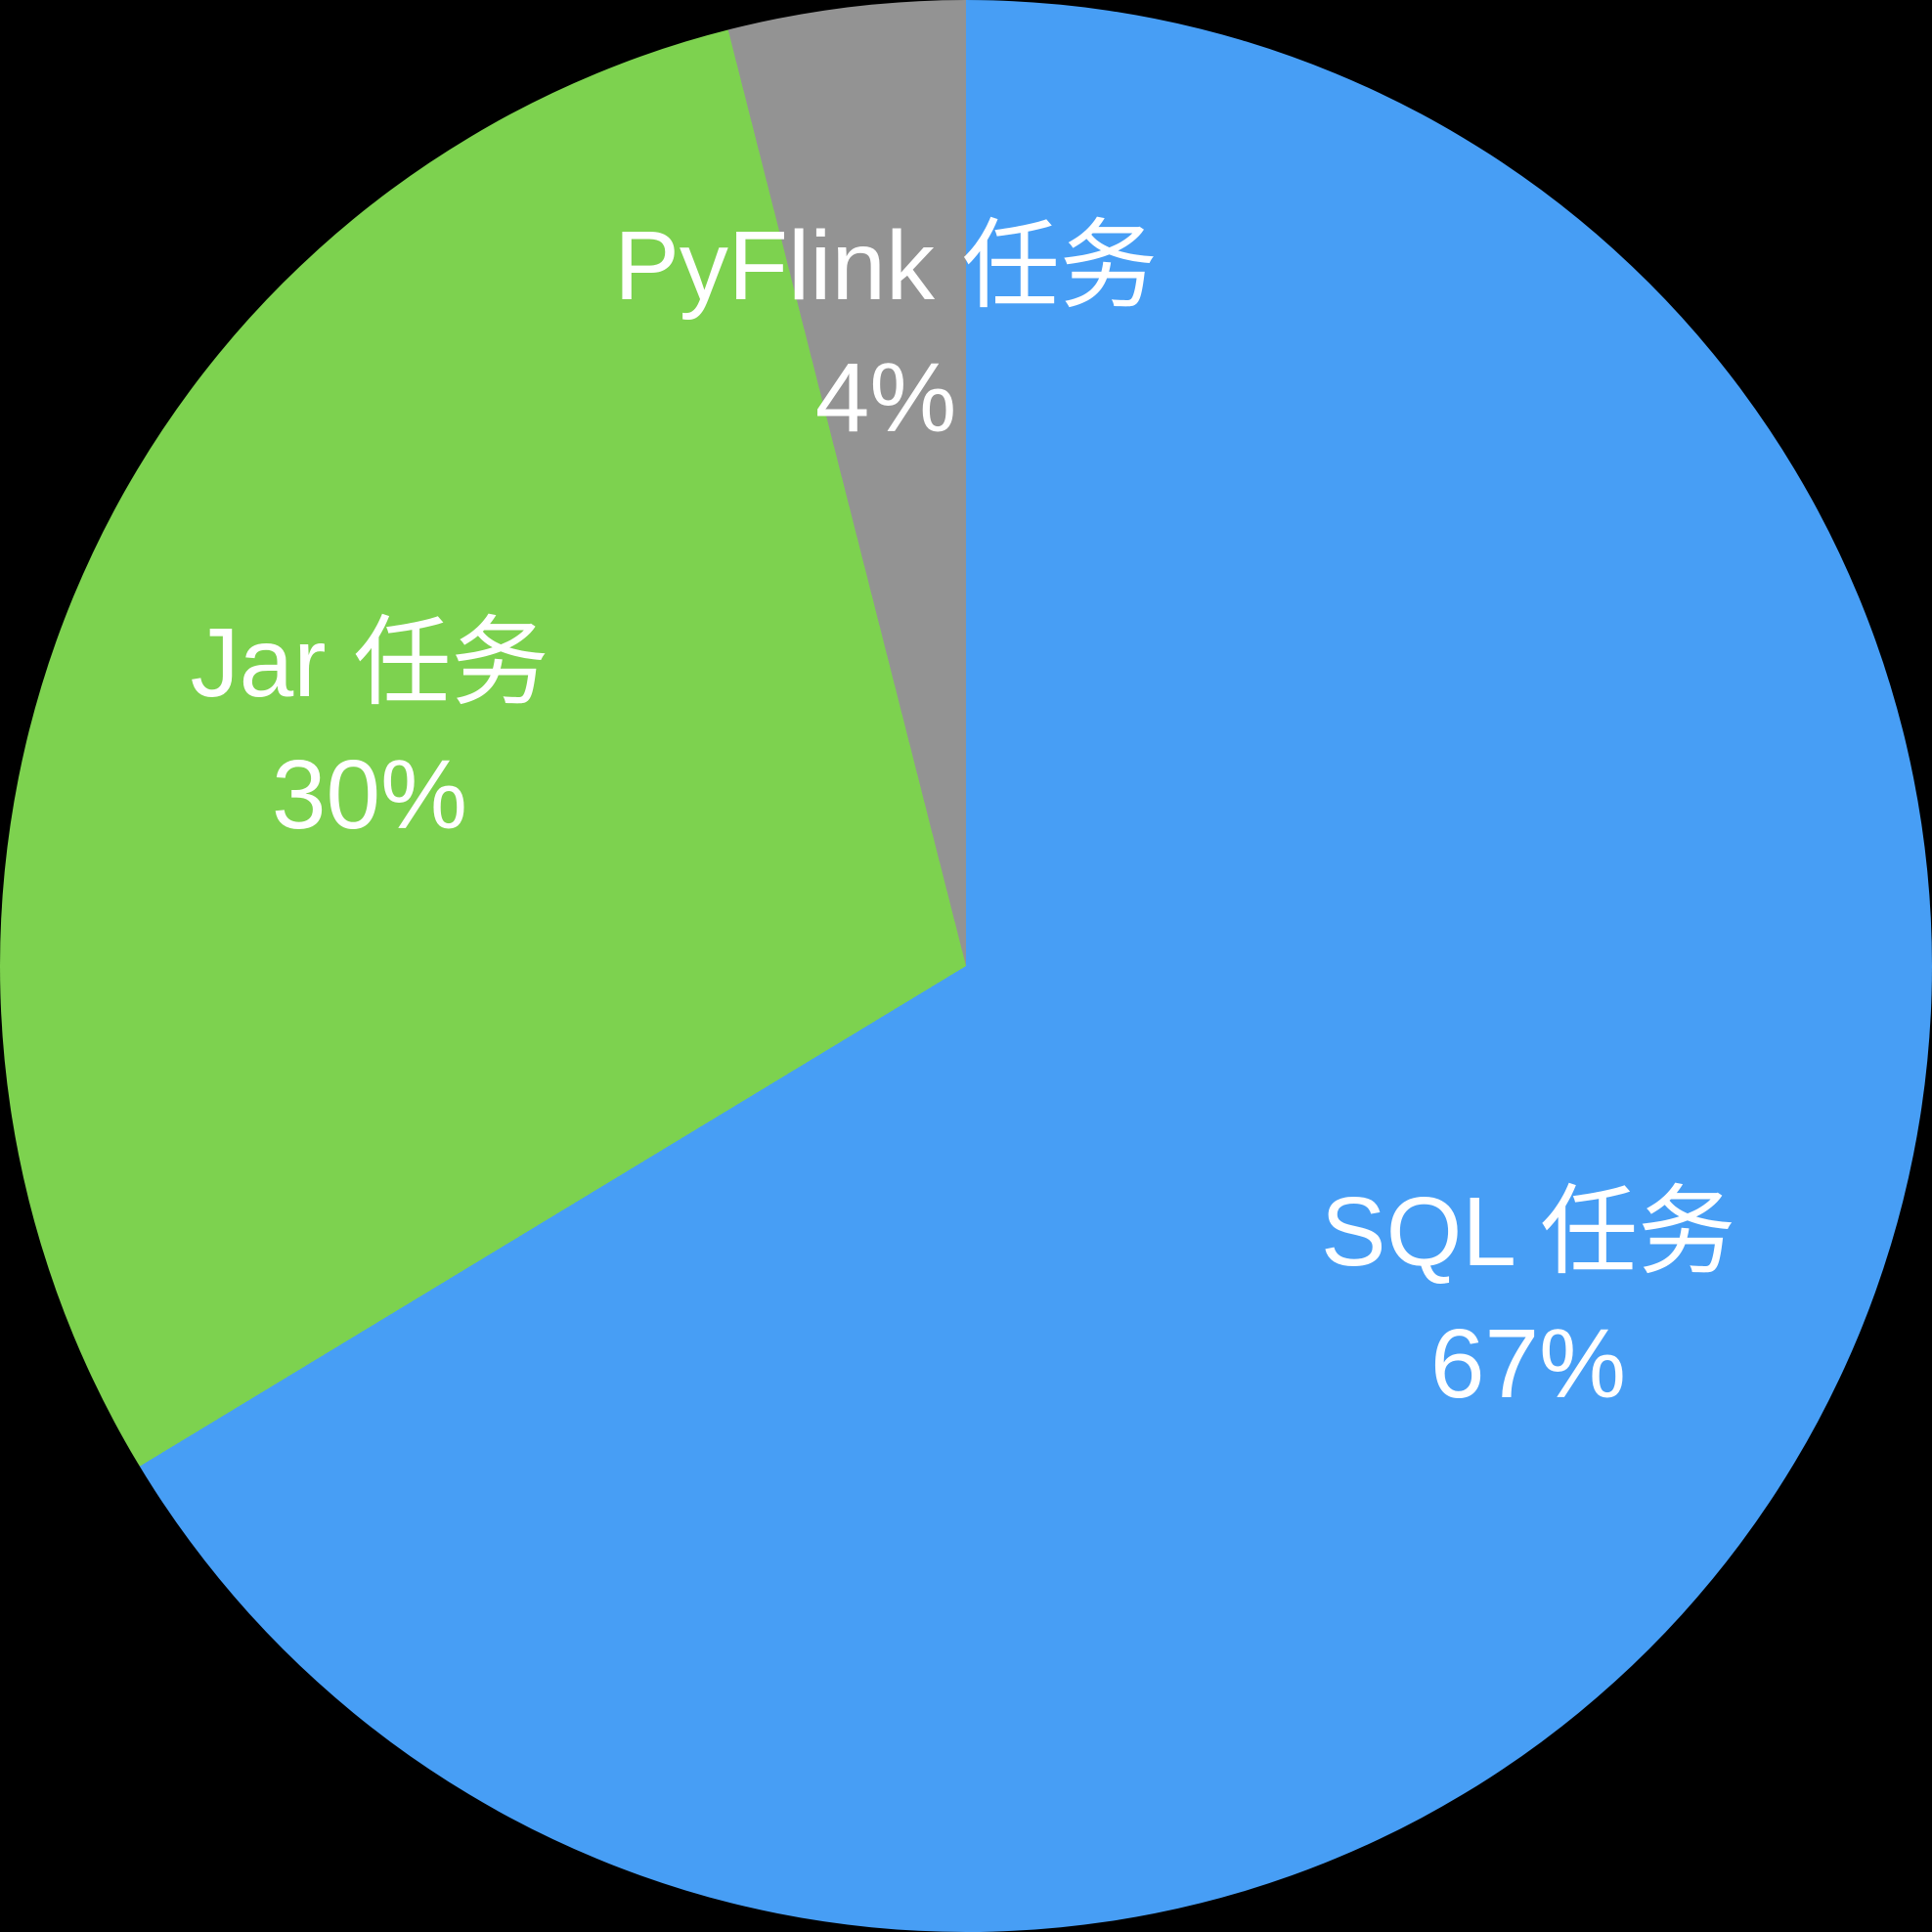  What do you see at coordinates (885, 398) in the screenshot?
I see `slice-label-pyflink-percent: 4%` at bounding box center [885, 398].